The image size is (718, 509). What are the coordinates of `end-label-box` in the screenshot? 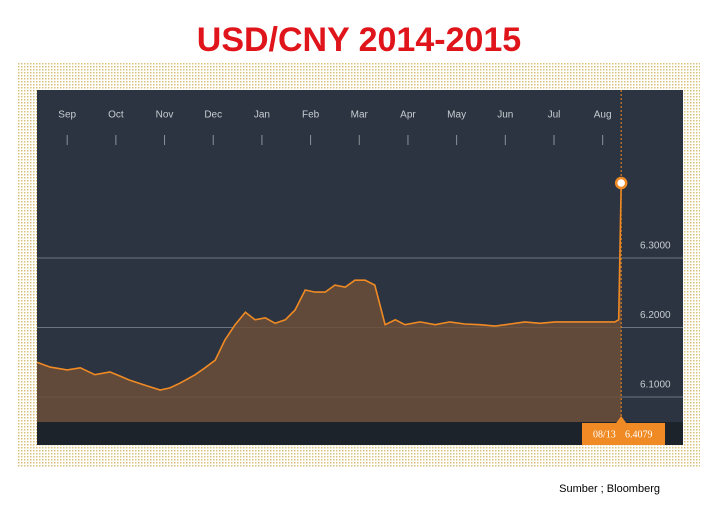 It's located at (623, 434).